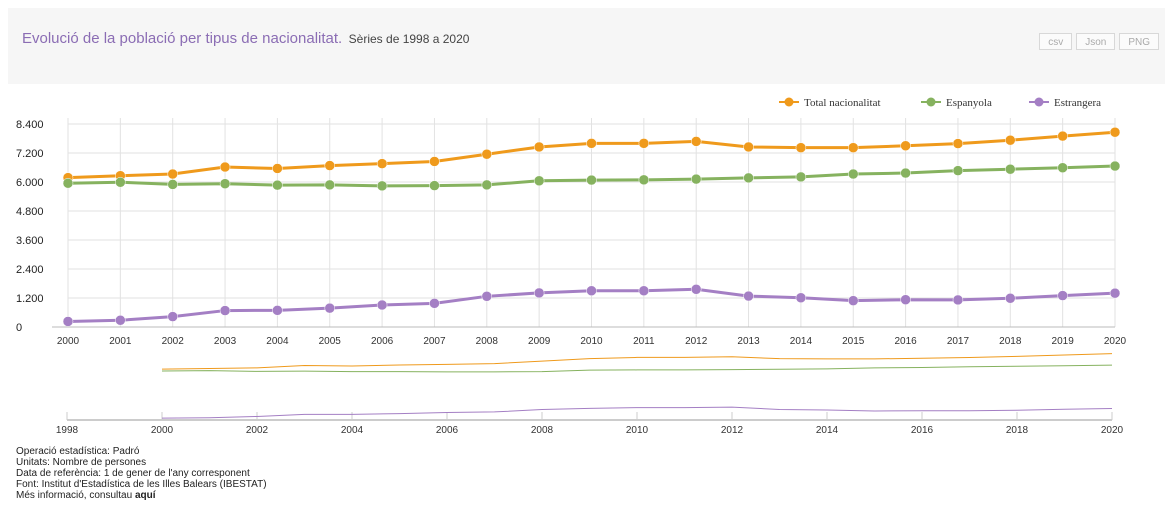  Describe the element at coordinates (447, 430) in the screenshot. I see `navigator-tick-label: 2006` at that location.